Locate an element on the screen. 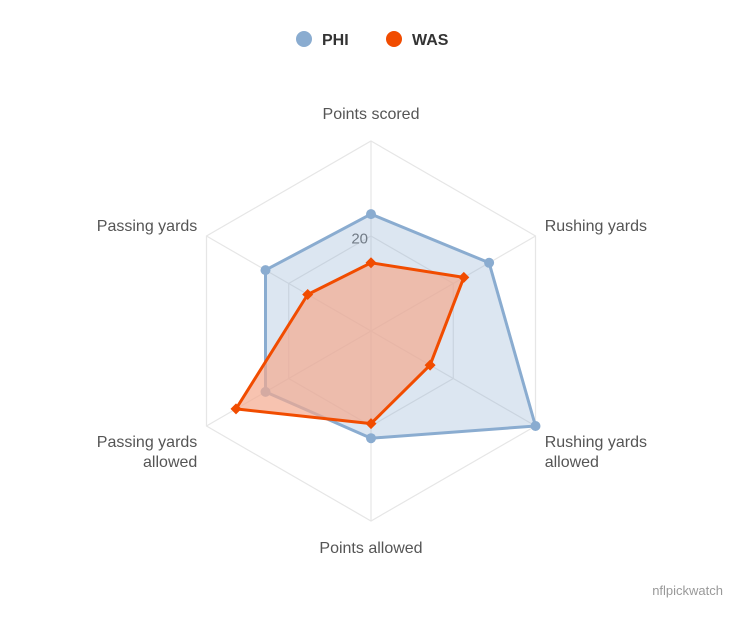 This screenshot has width=743, height=623. category-label-3: Rushing yards is located at coordinates (596, 442).